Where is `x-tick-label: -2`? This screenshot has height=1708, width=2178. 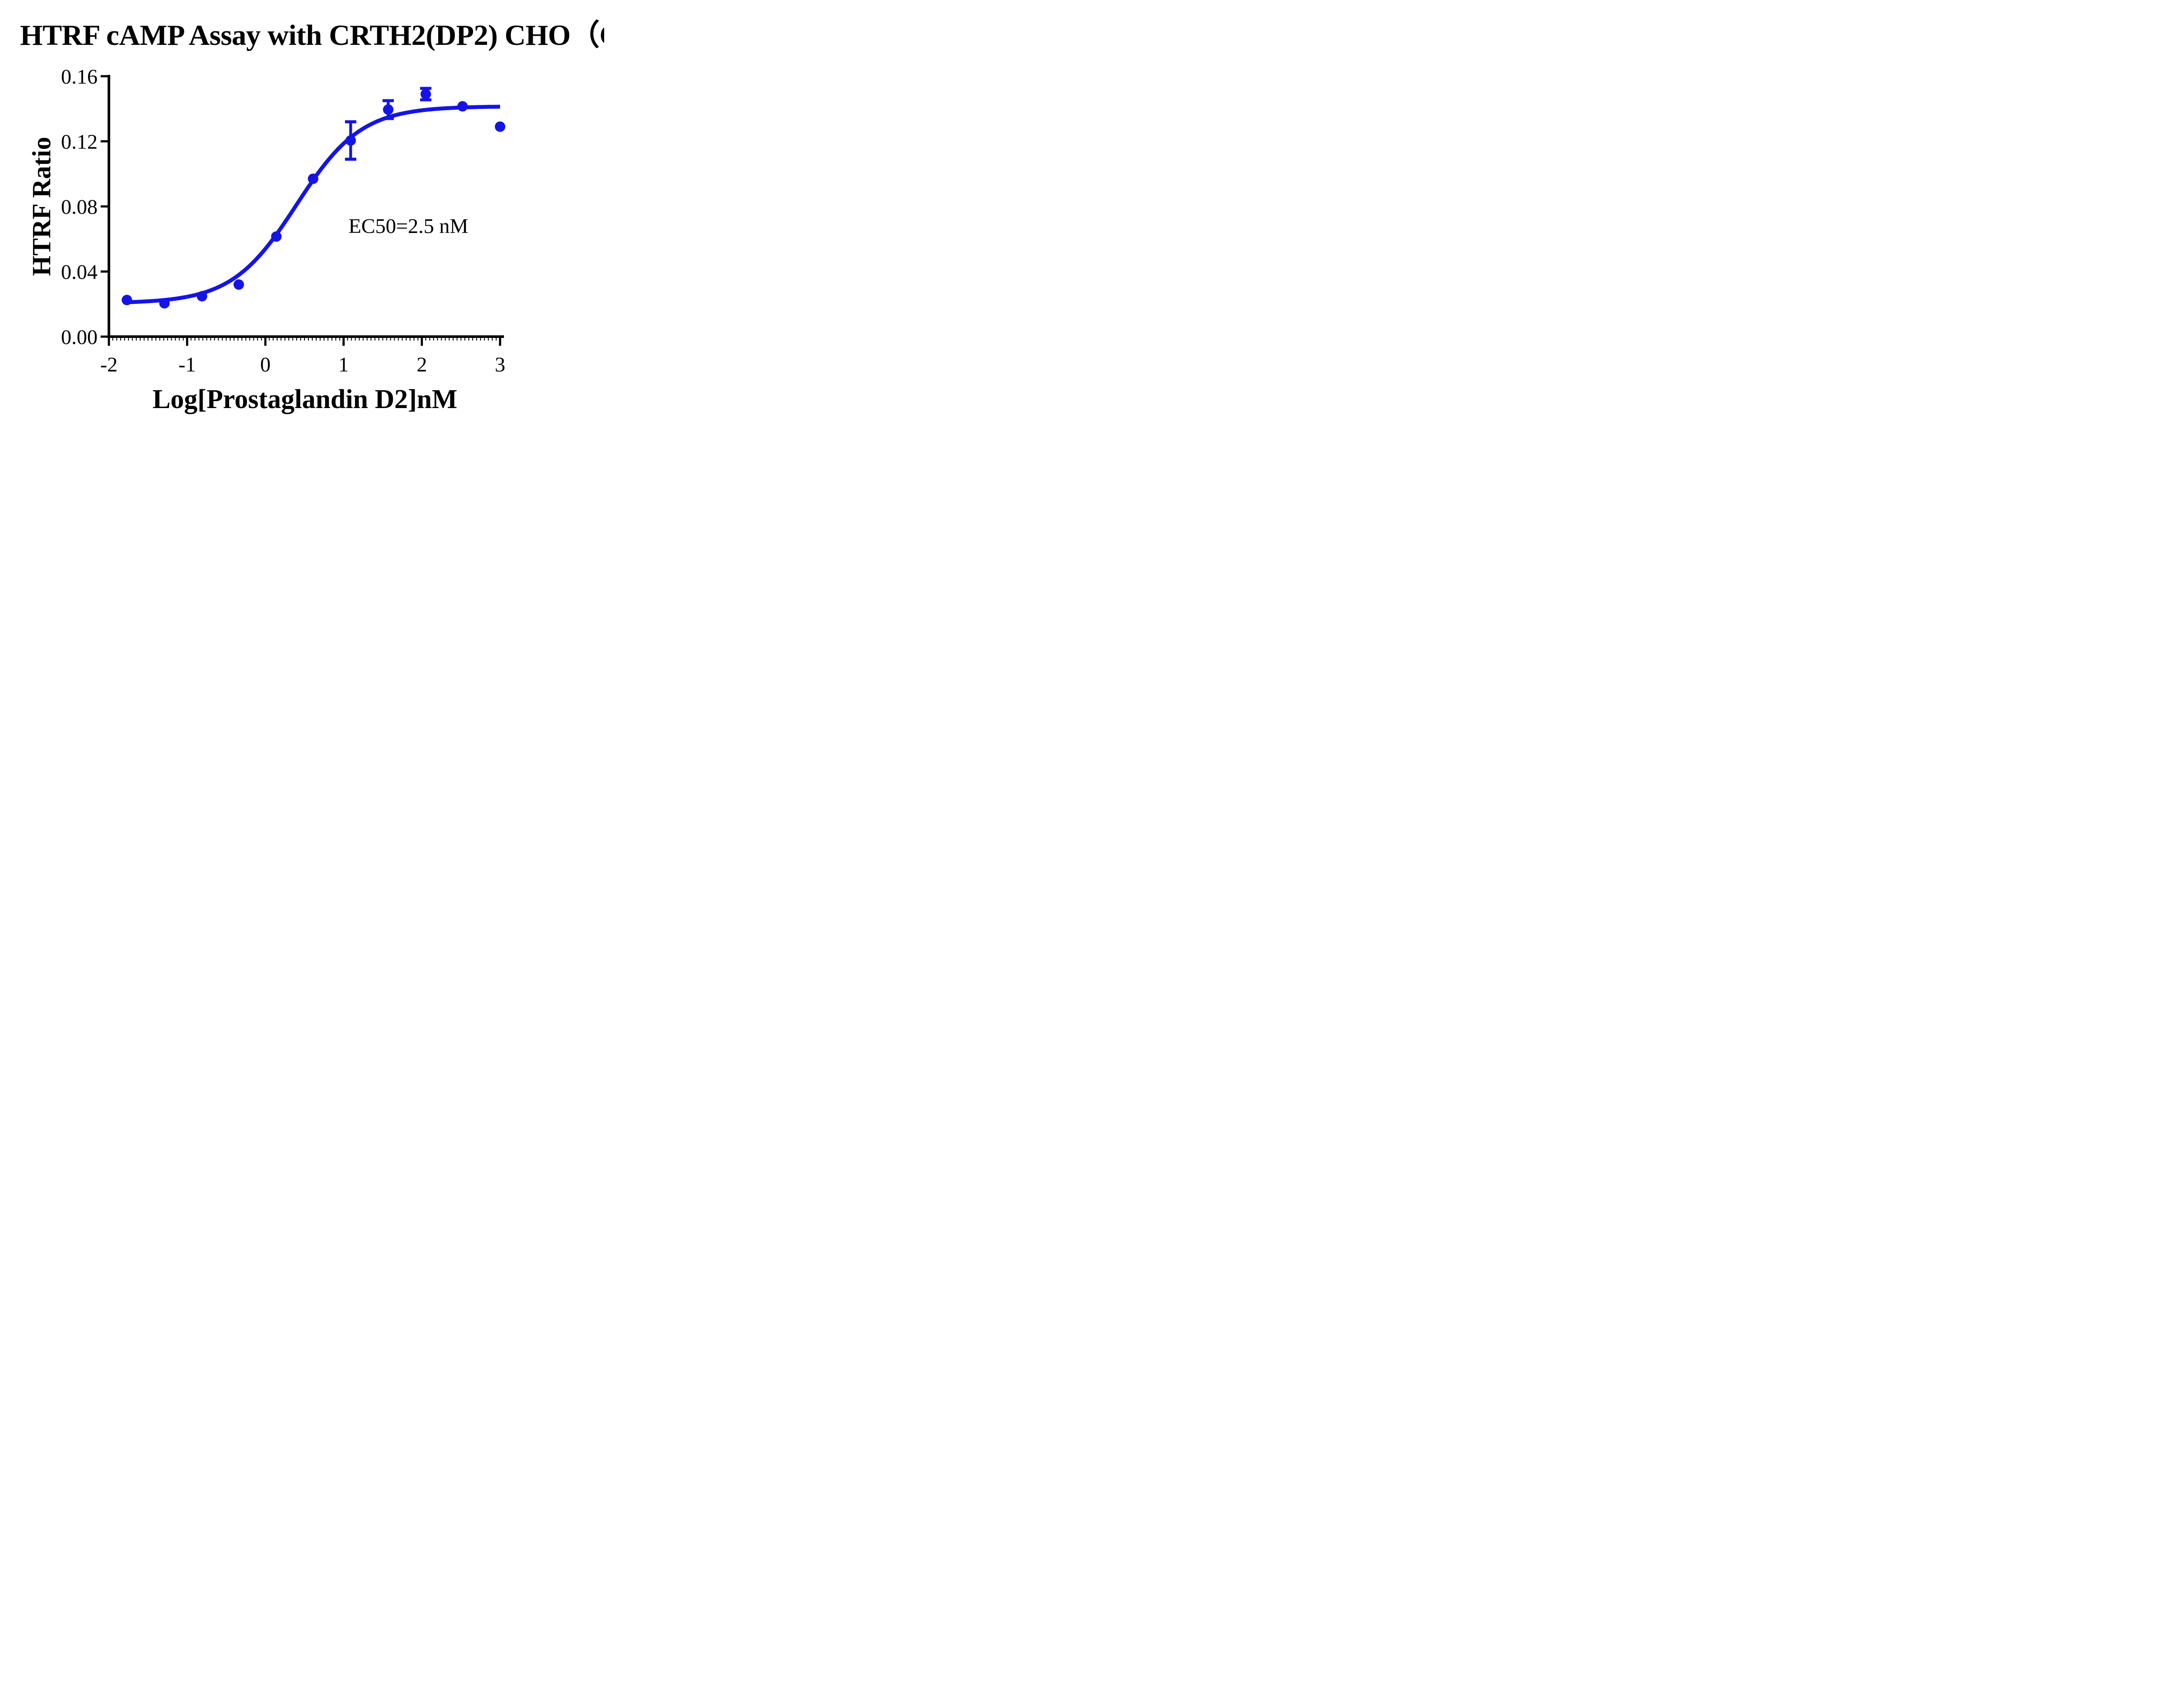 x-tick-label: -2 is located at coordinates (109, 364).